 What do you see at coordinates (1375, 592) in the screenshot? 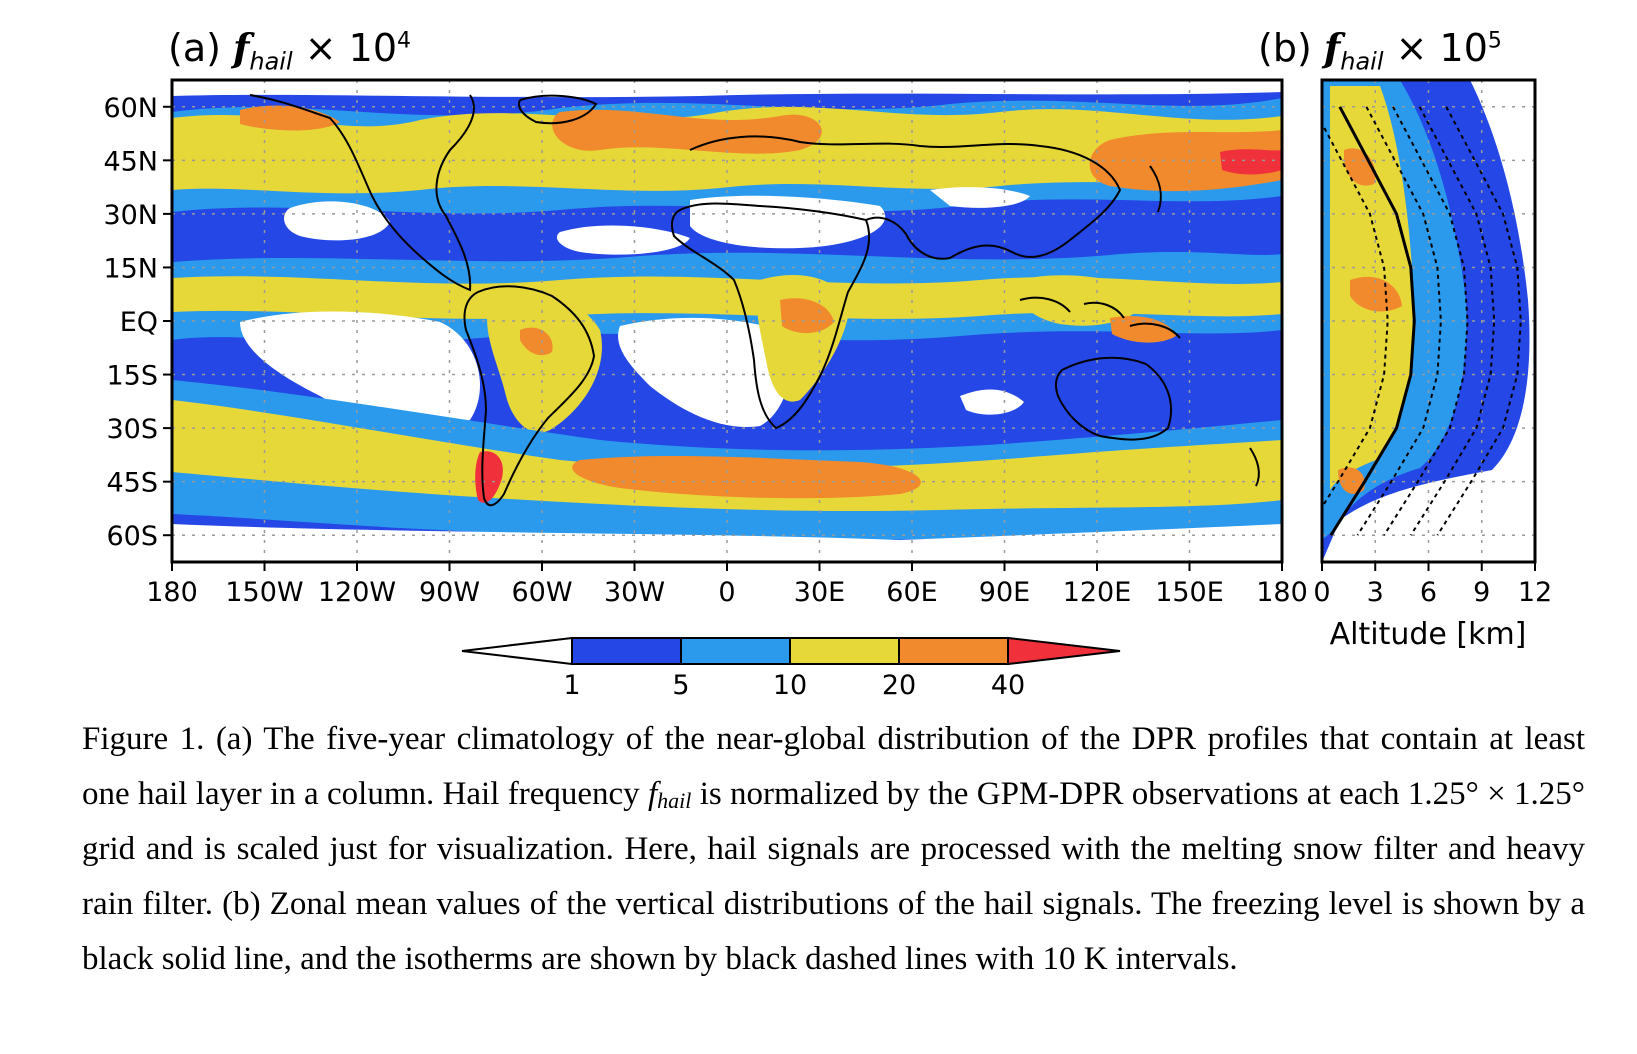
I see `altitude-tick-label: 3` at bounding box center [1375, 592].